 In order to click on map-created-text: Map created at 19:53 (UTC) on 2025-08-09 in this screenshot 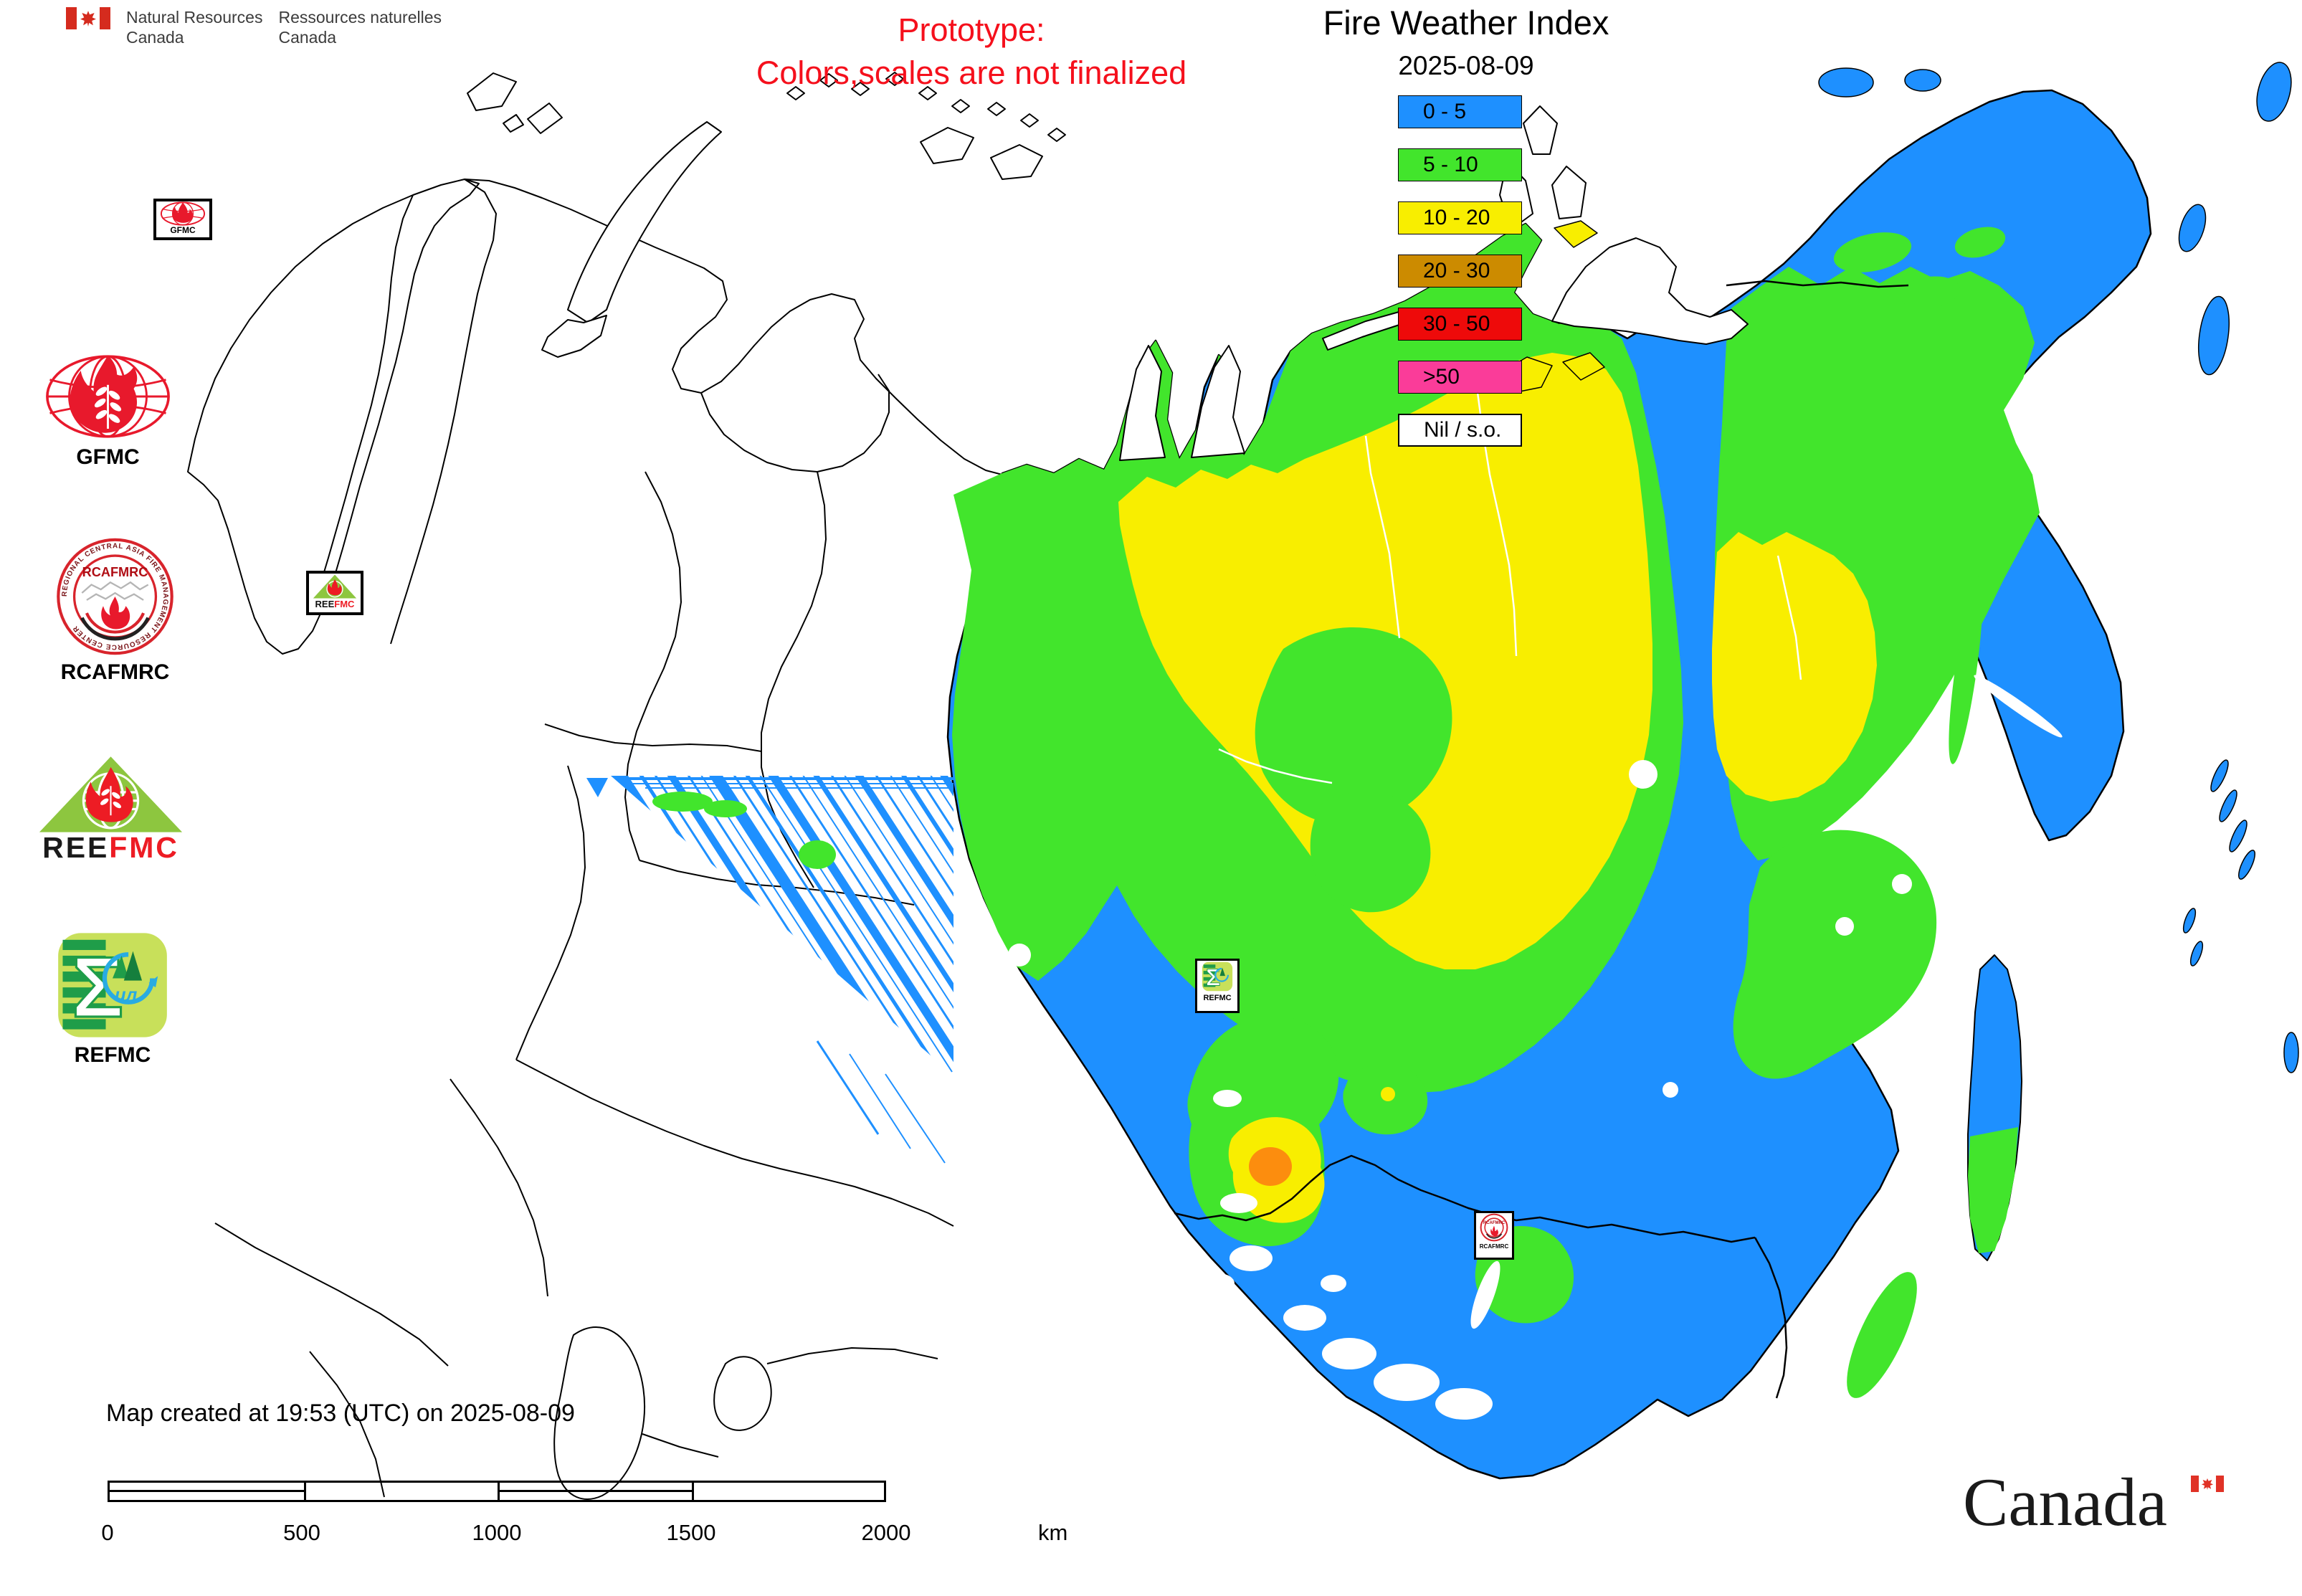, I will do `click(341, 1413)`.